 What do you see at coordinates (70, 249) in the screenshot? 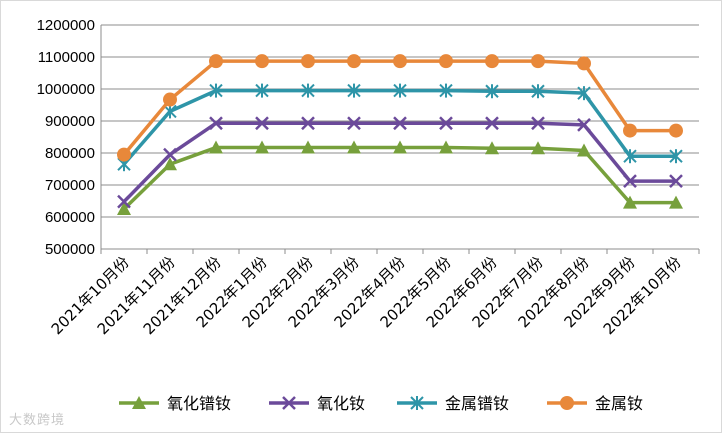
I see `y-tick-label: 500000` at bounding box center [70, 249].